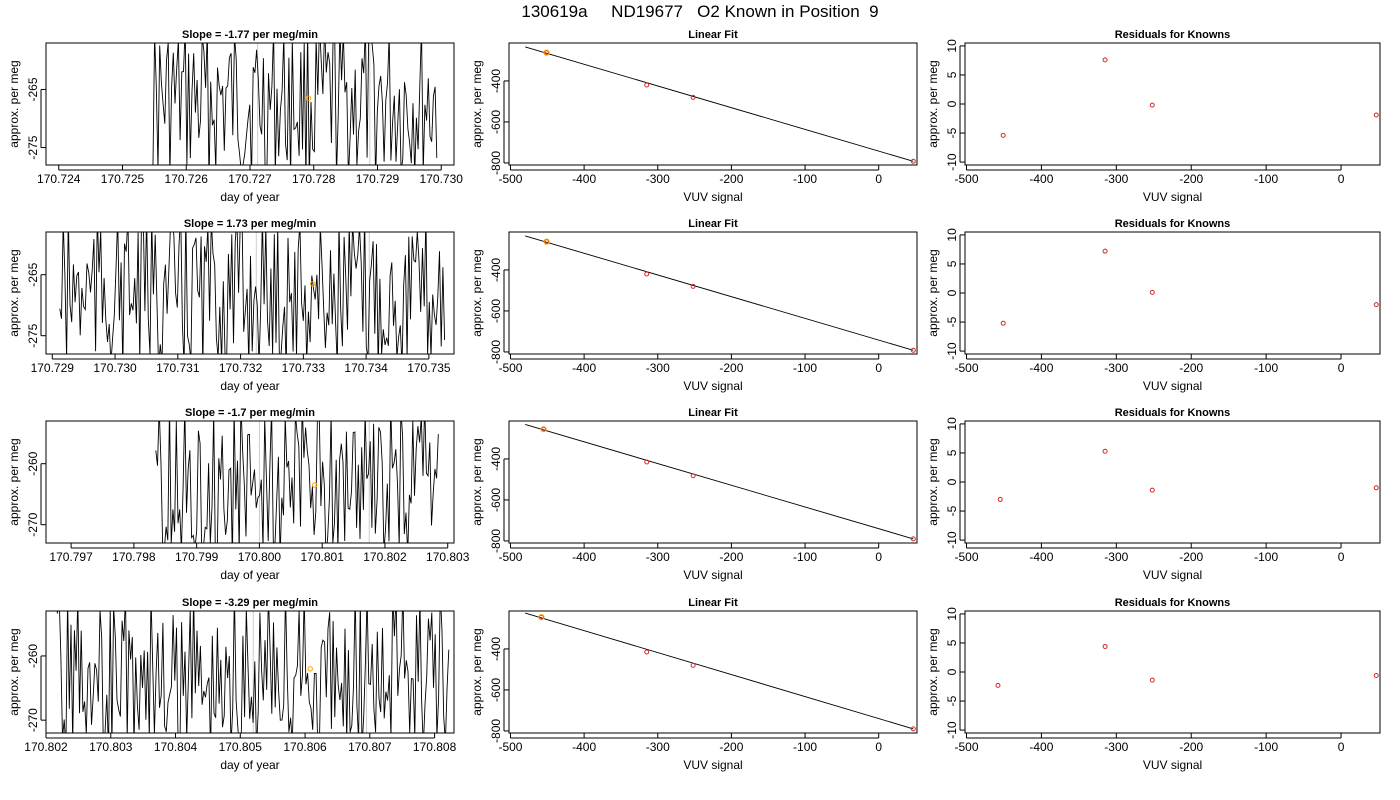  What do you see at coordinates (378, 179) in the screenshot?
I see `x-tick-label: 170.729` at bounding box center [378, 179].